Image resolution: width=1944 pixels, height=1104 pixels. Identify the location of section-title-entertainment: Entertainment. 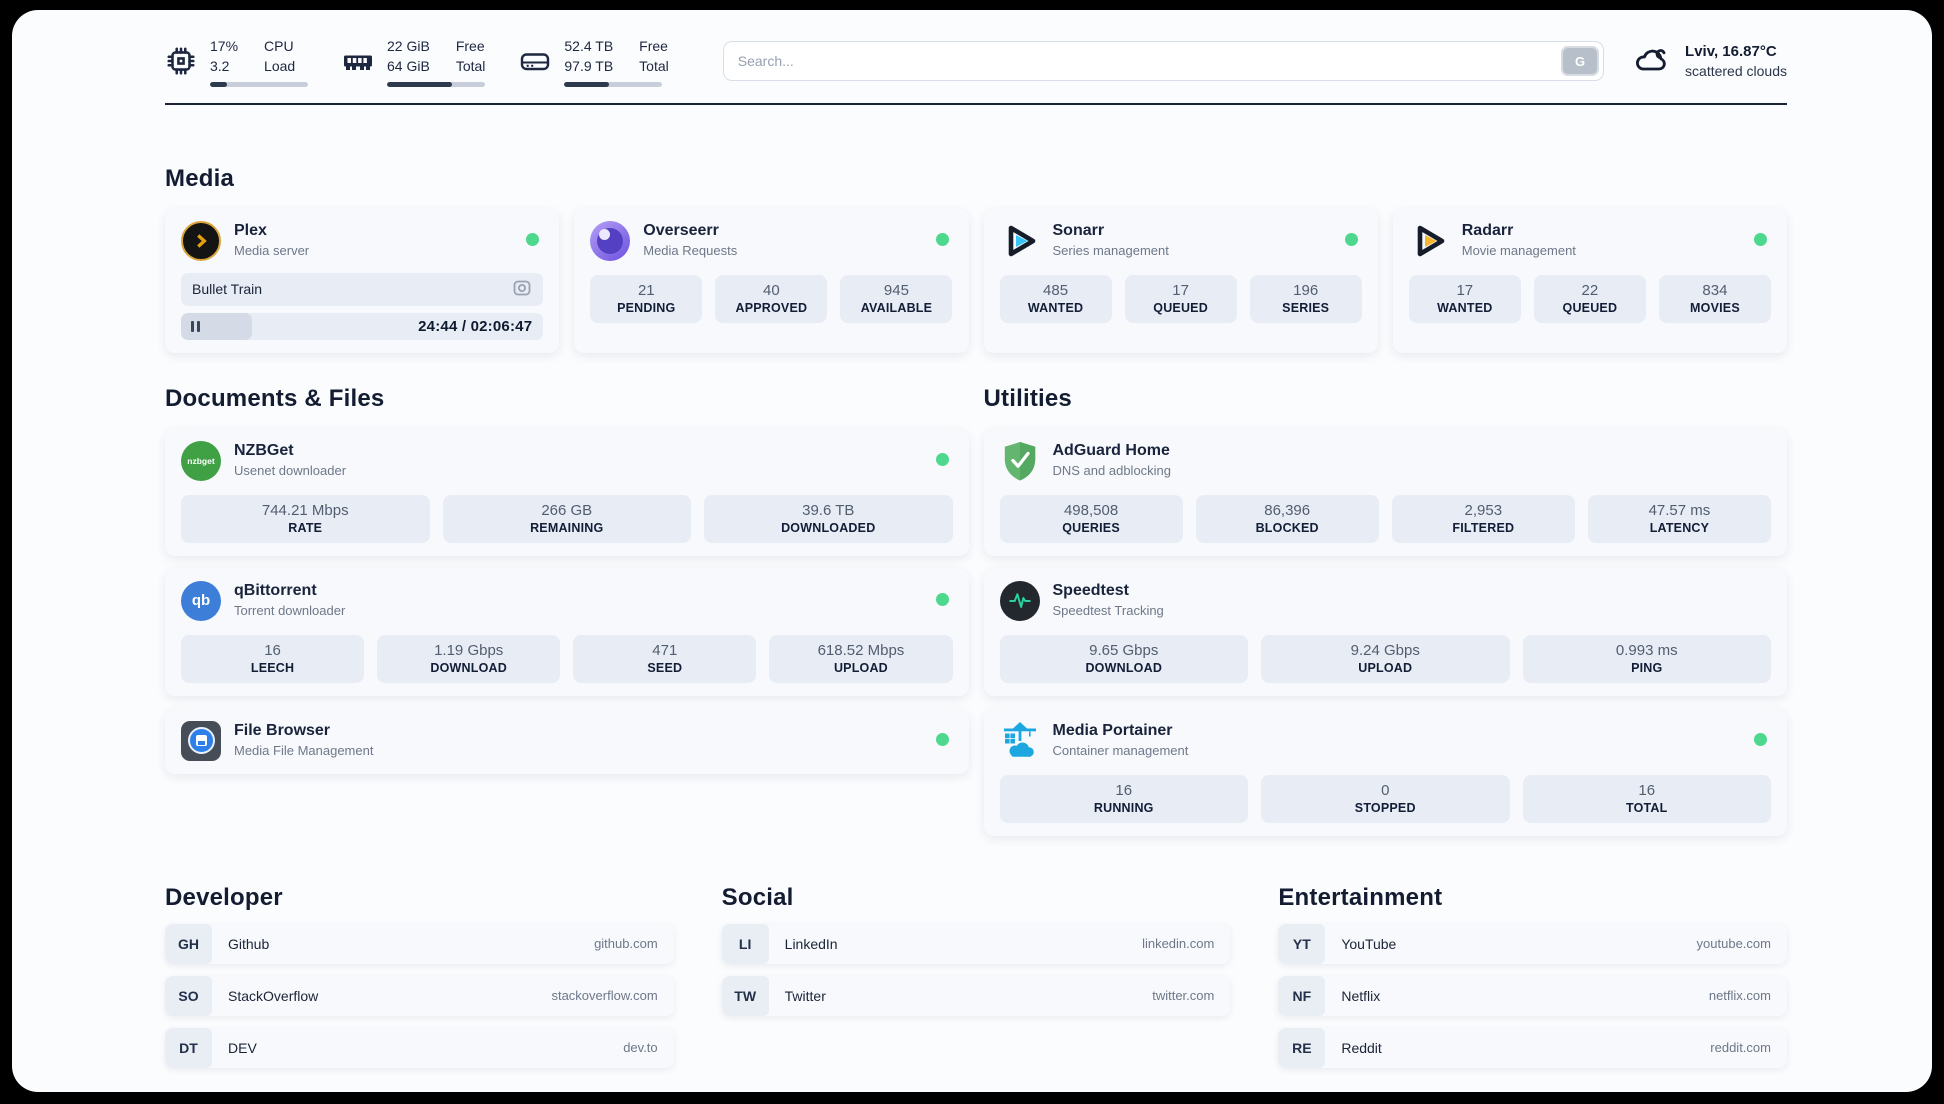
(1360, 897).